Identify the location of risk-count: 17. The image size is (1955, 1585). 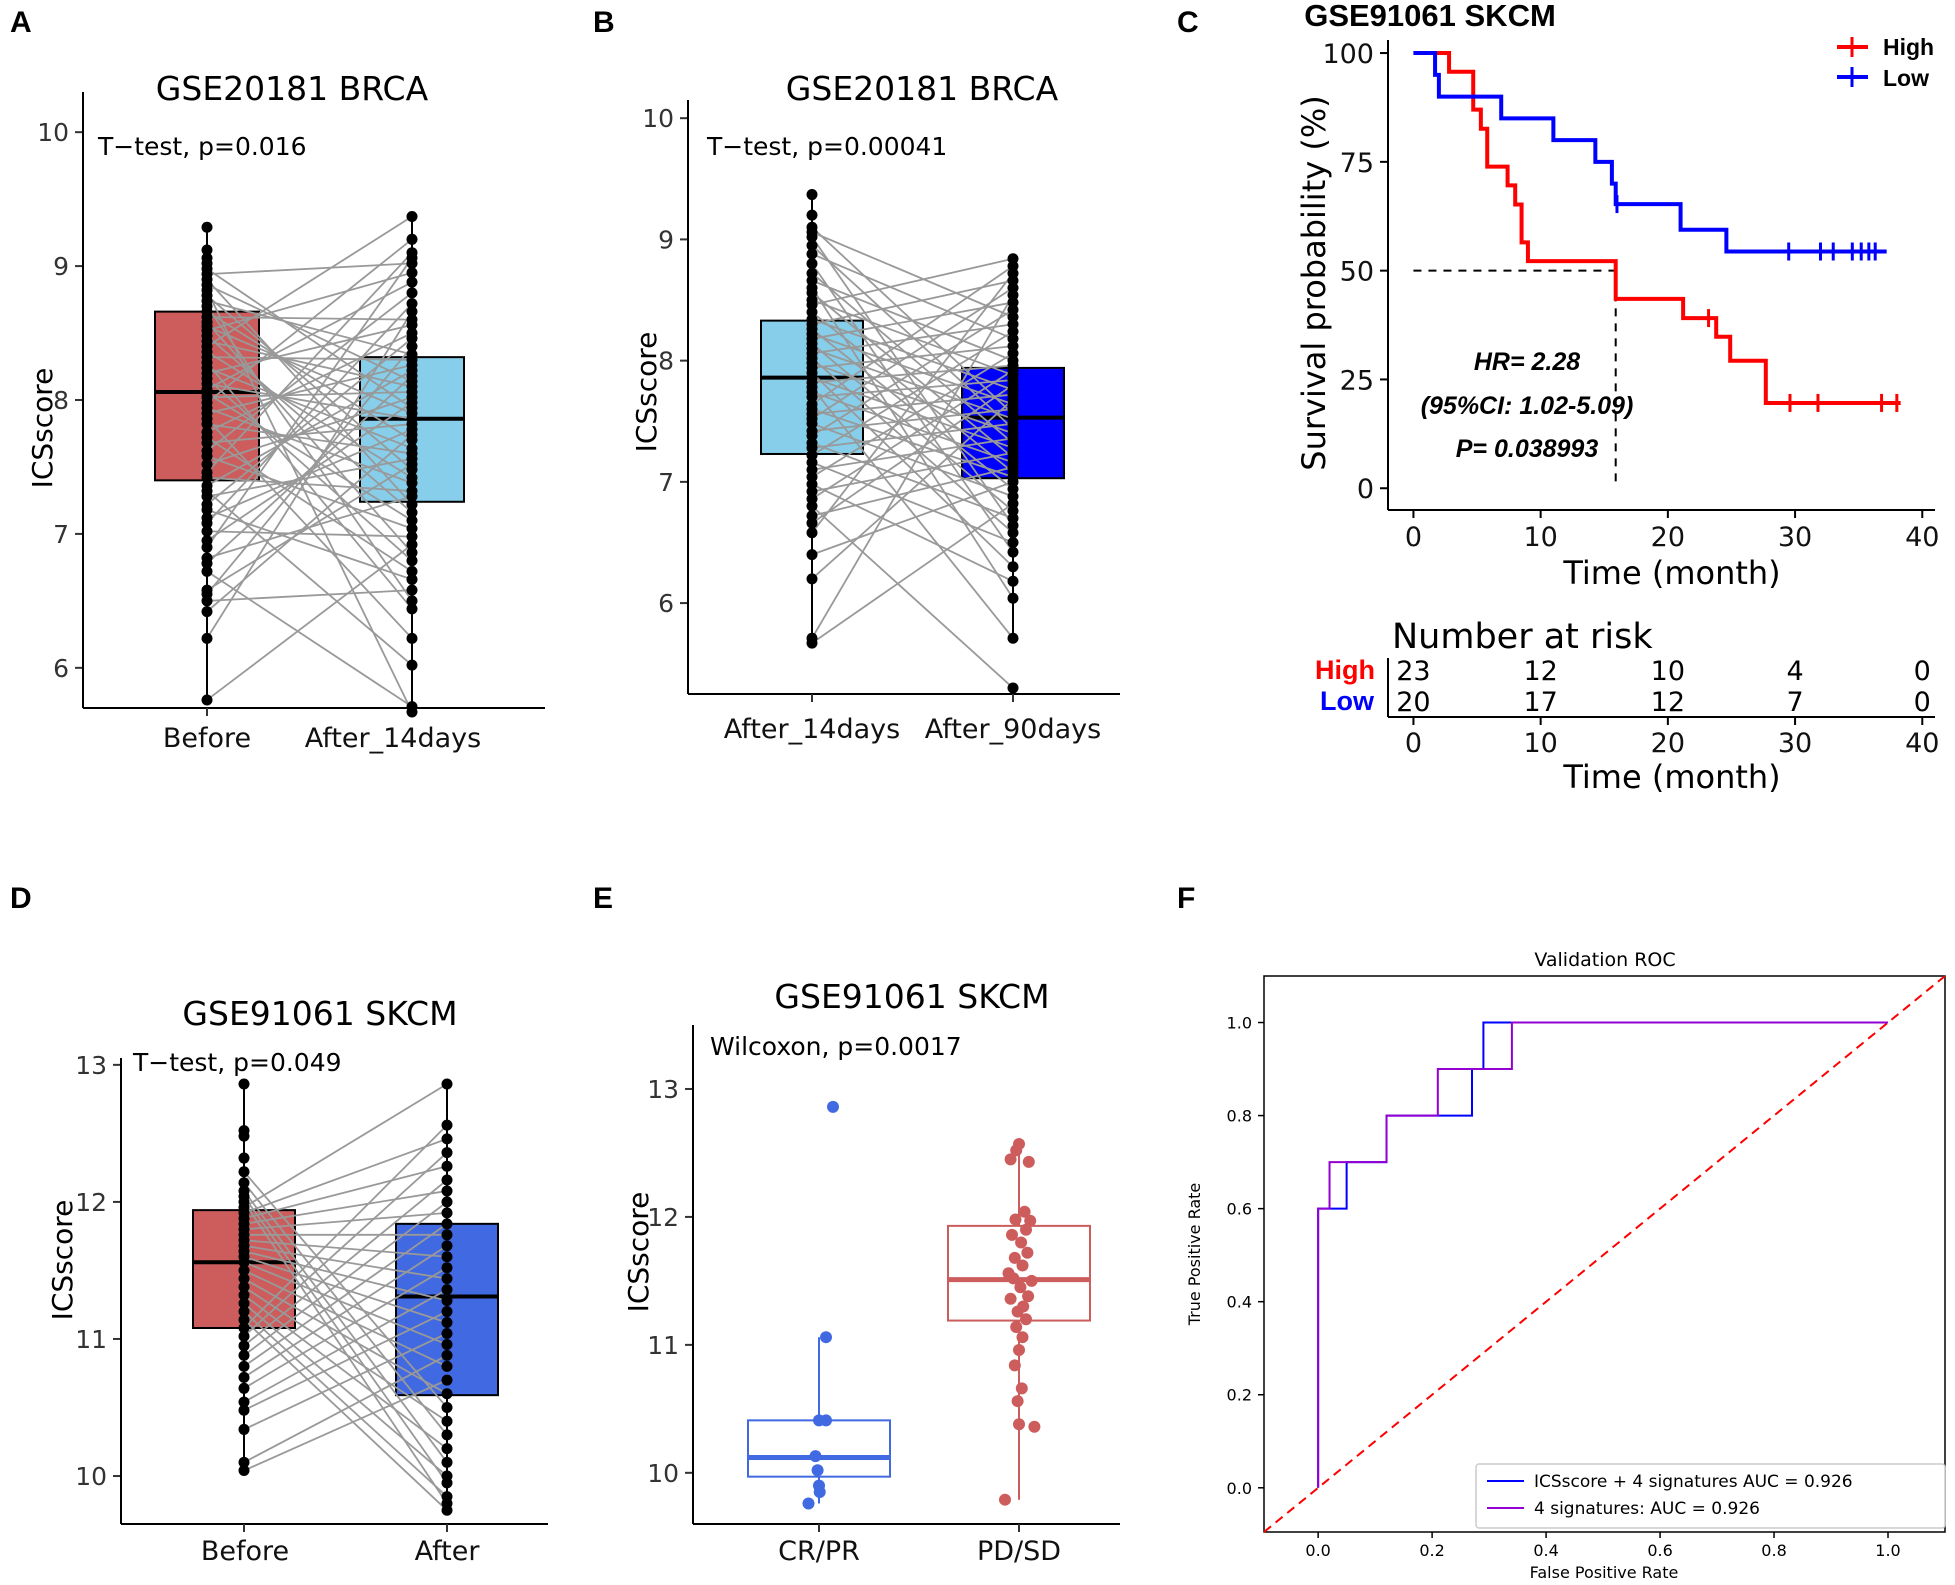
(1540, 702).